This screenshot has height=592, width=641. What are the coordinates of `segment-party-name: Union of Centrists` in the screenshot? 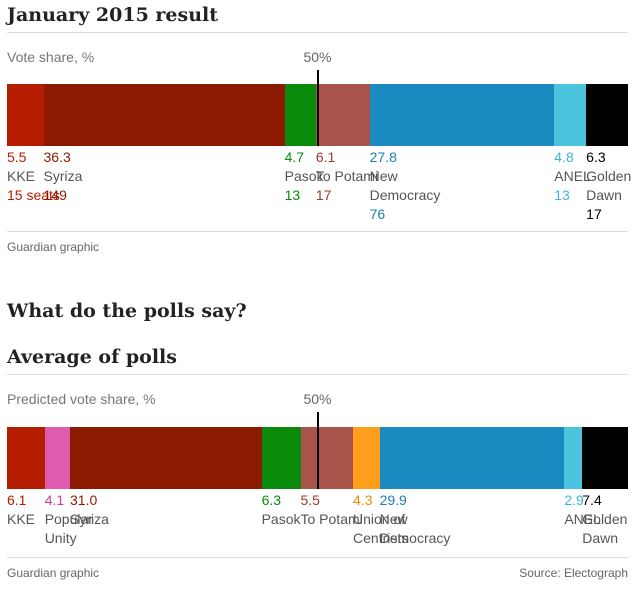 It's located at (381, 528).